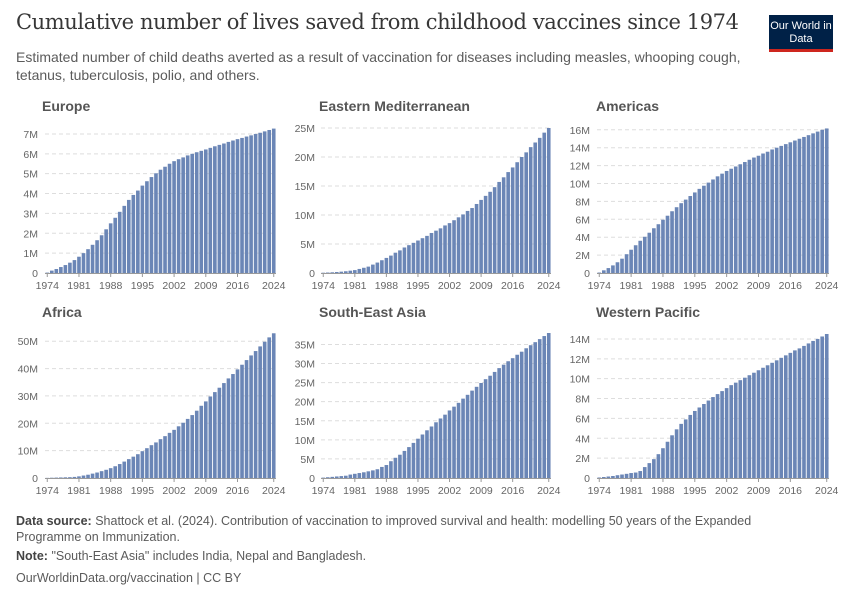  I want to click on bar-2003, so click(178, 216).